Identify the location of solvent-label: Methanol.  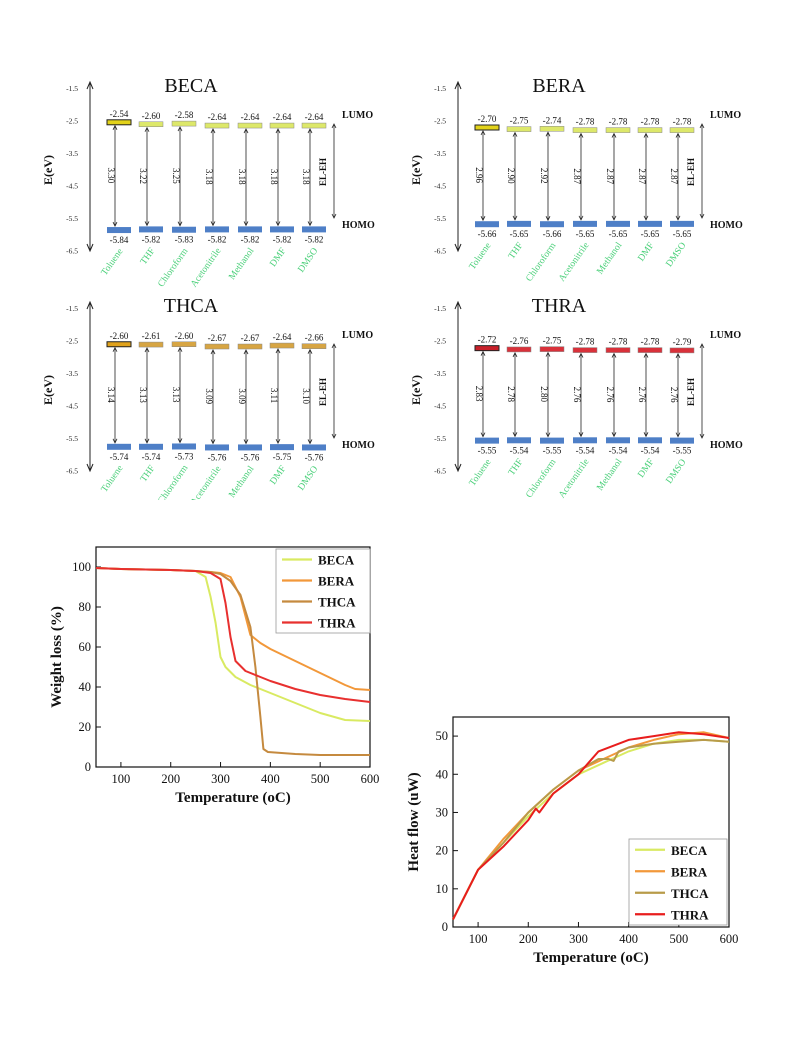
(609, 475).